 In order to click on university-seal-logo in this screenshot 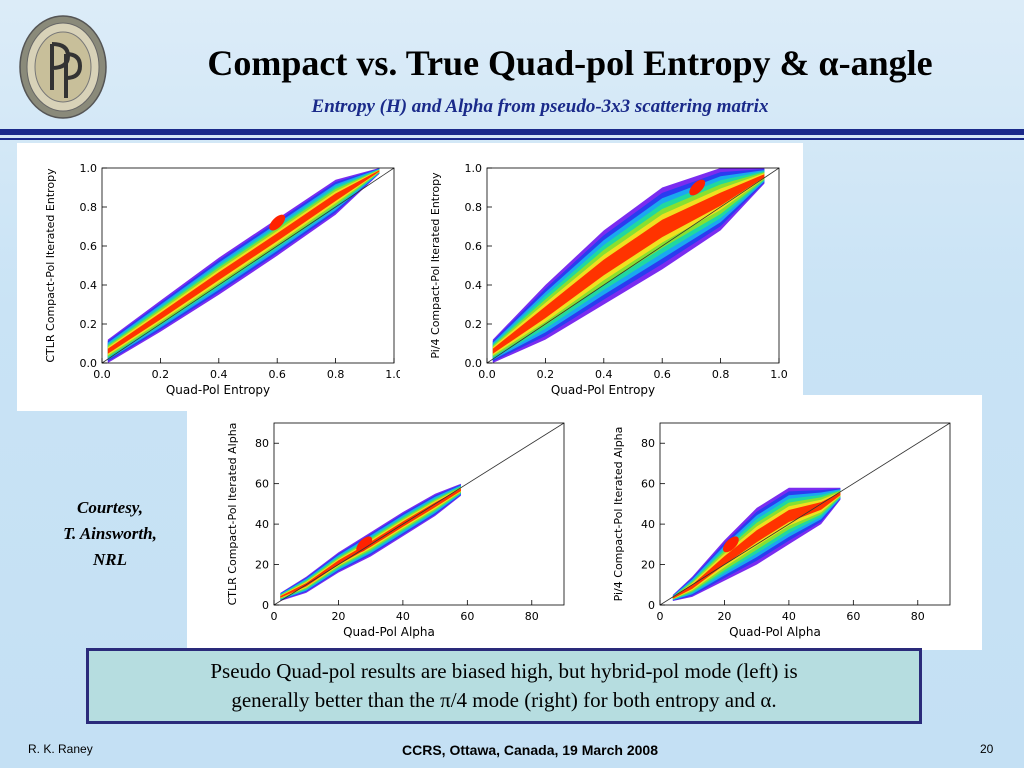, I will do `click(63, 67)`.